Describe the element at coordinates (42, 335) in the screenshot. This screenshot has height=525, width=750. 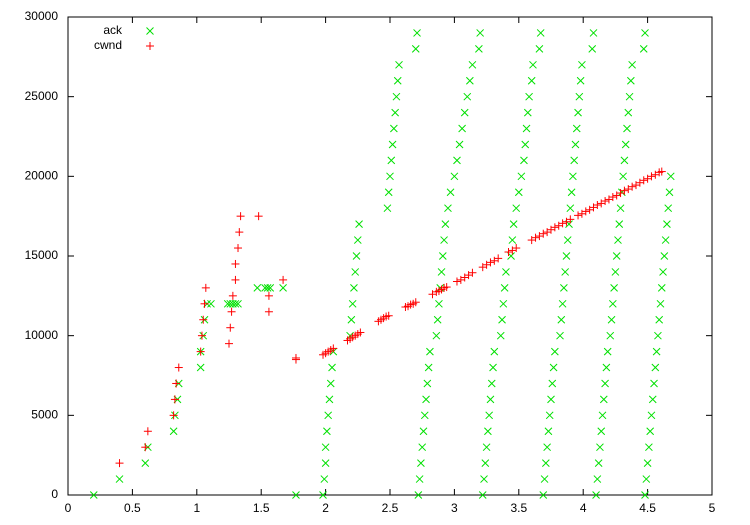
I see `y-tick-label: 10000` at that location.